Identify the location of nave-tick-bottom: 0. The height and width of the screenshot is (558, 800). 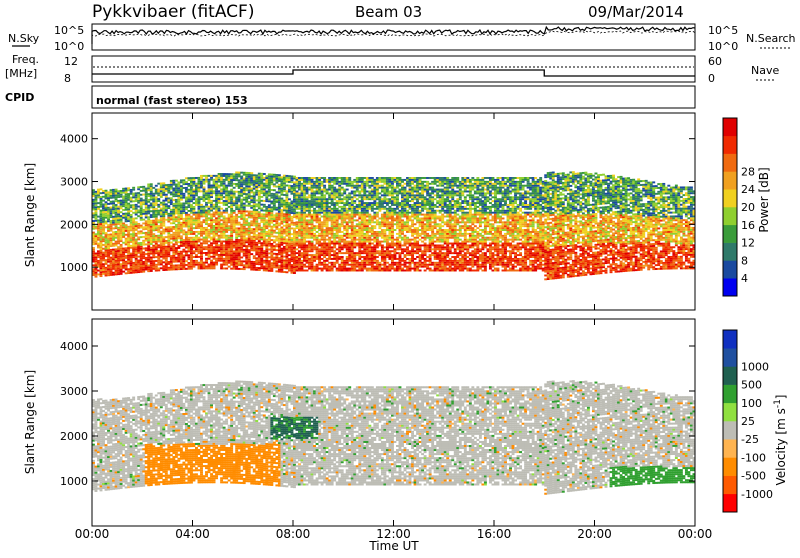
(711, 78).